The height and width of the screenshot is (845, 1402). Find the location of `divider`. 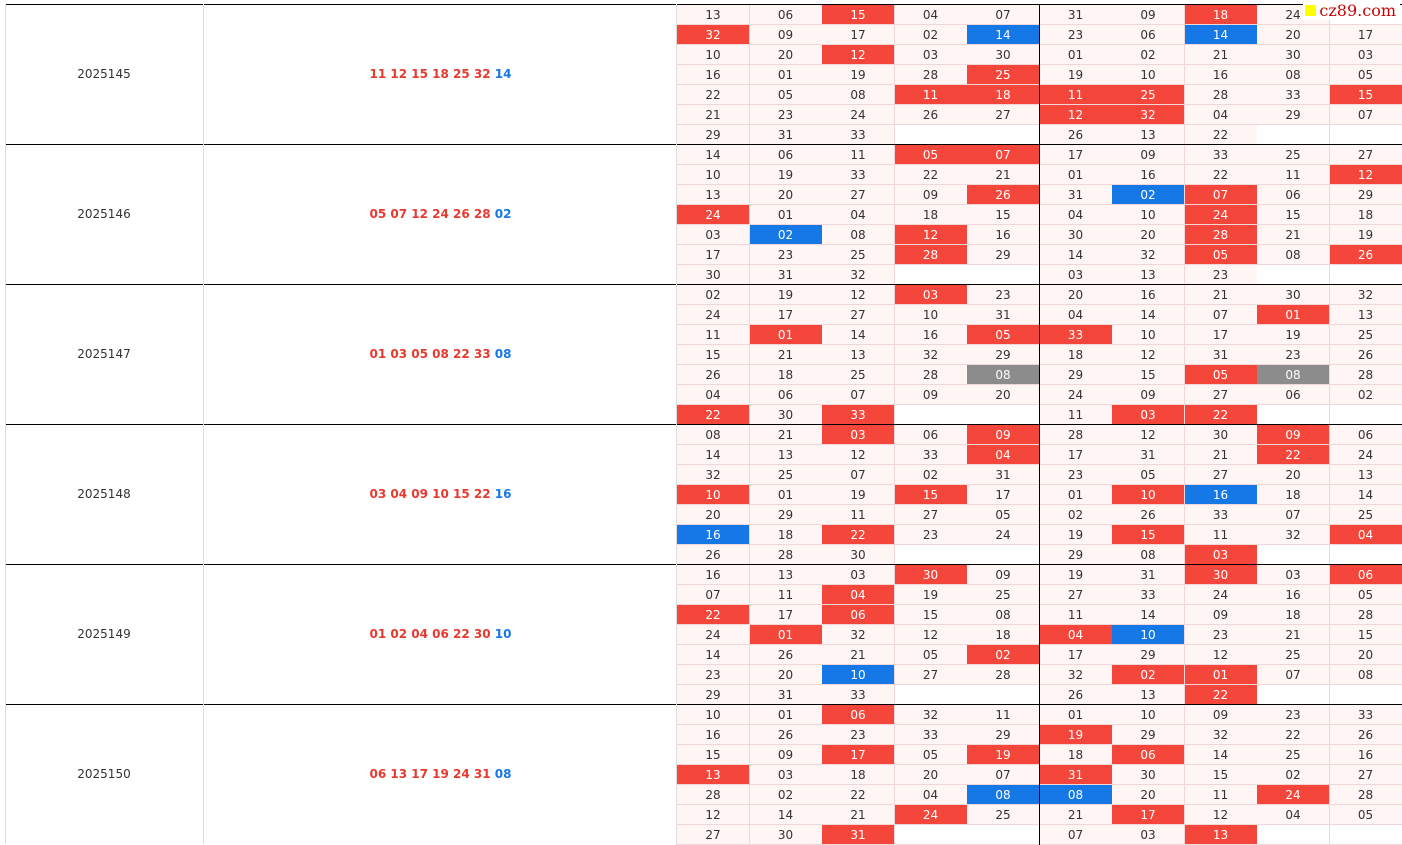

divider is located at coordinates (1039, 424).